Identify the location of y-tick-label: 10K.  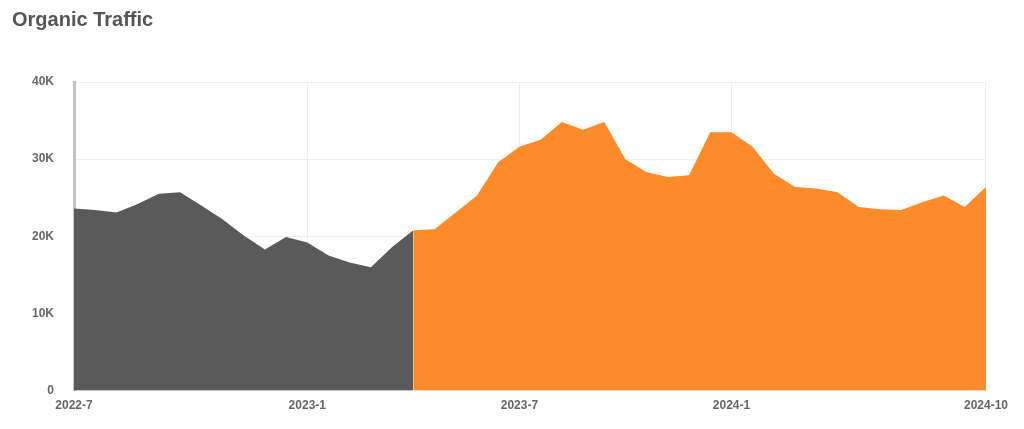
(43, 312).